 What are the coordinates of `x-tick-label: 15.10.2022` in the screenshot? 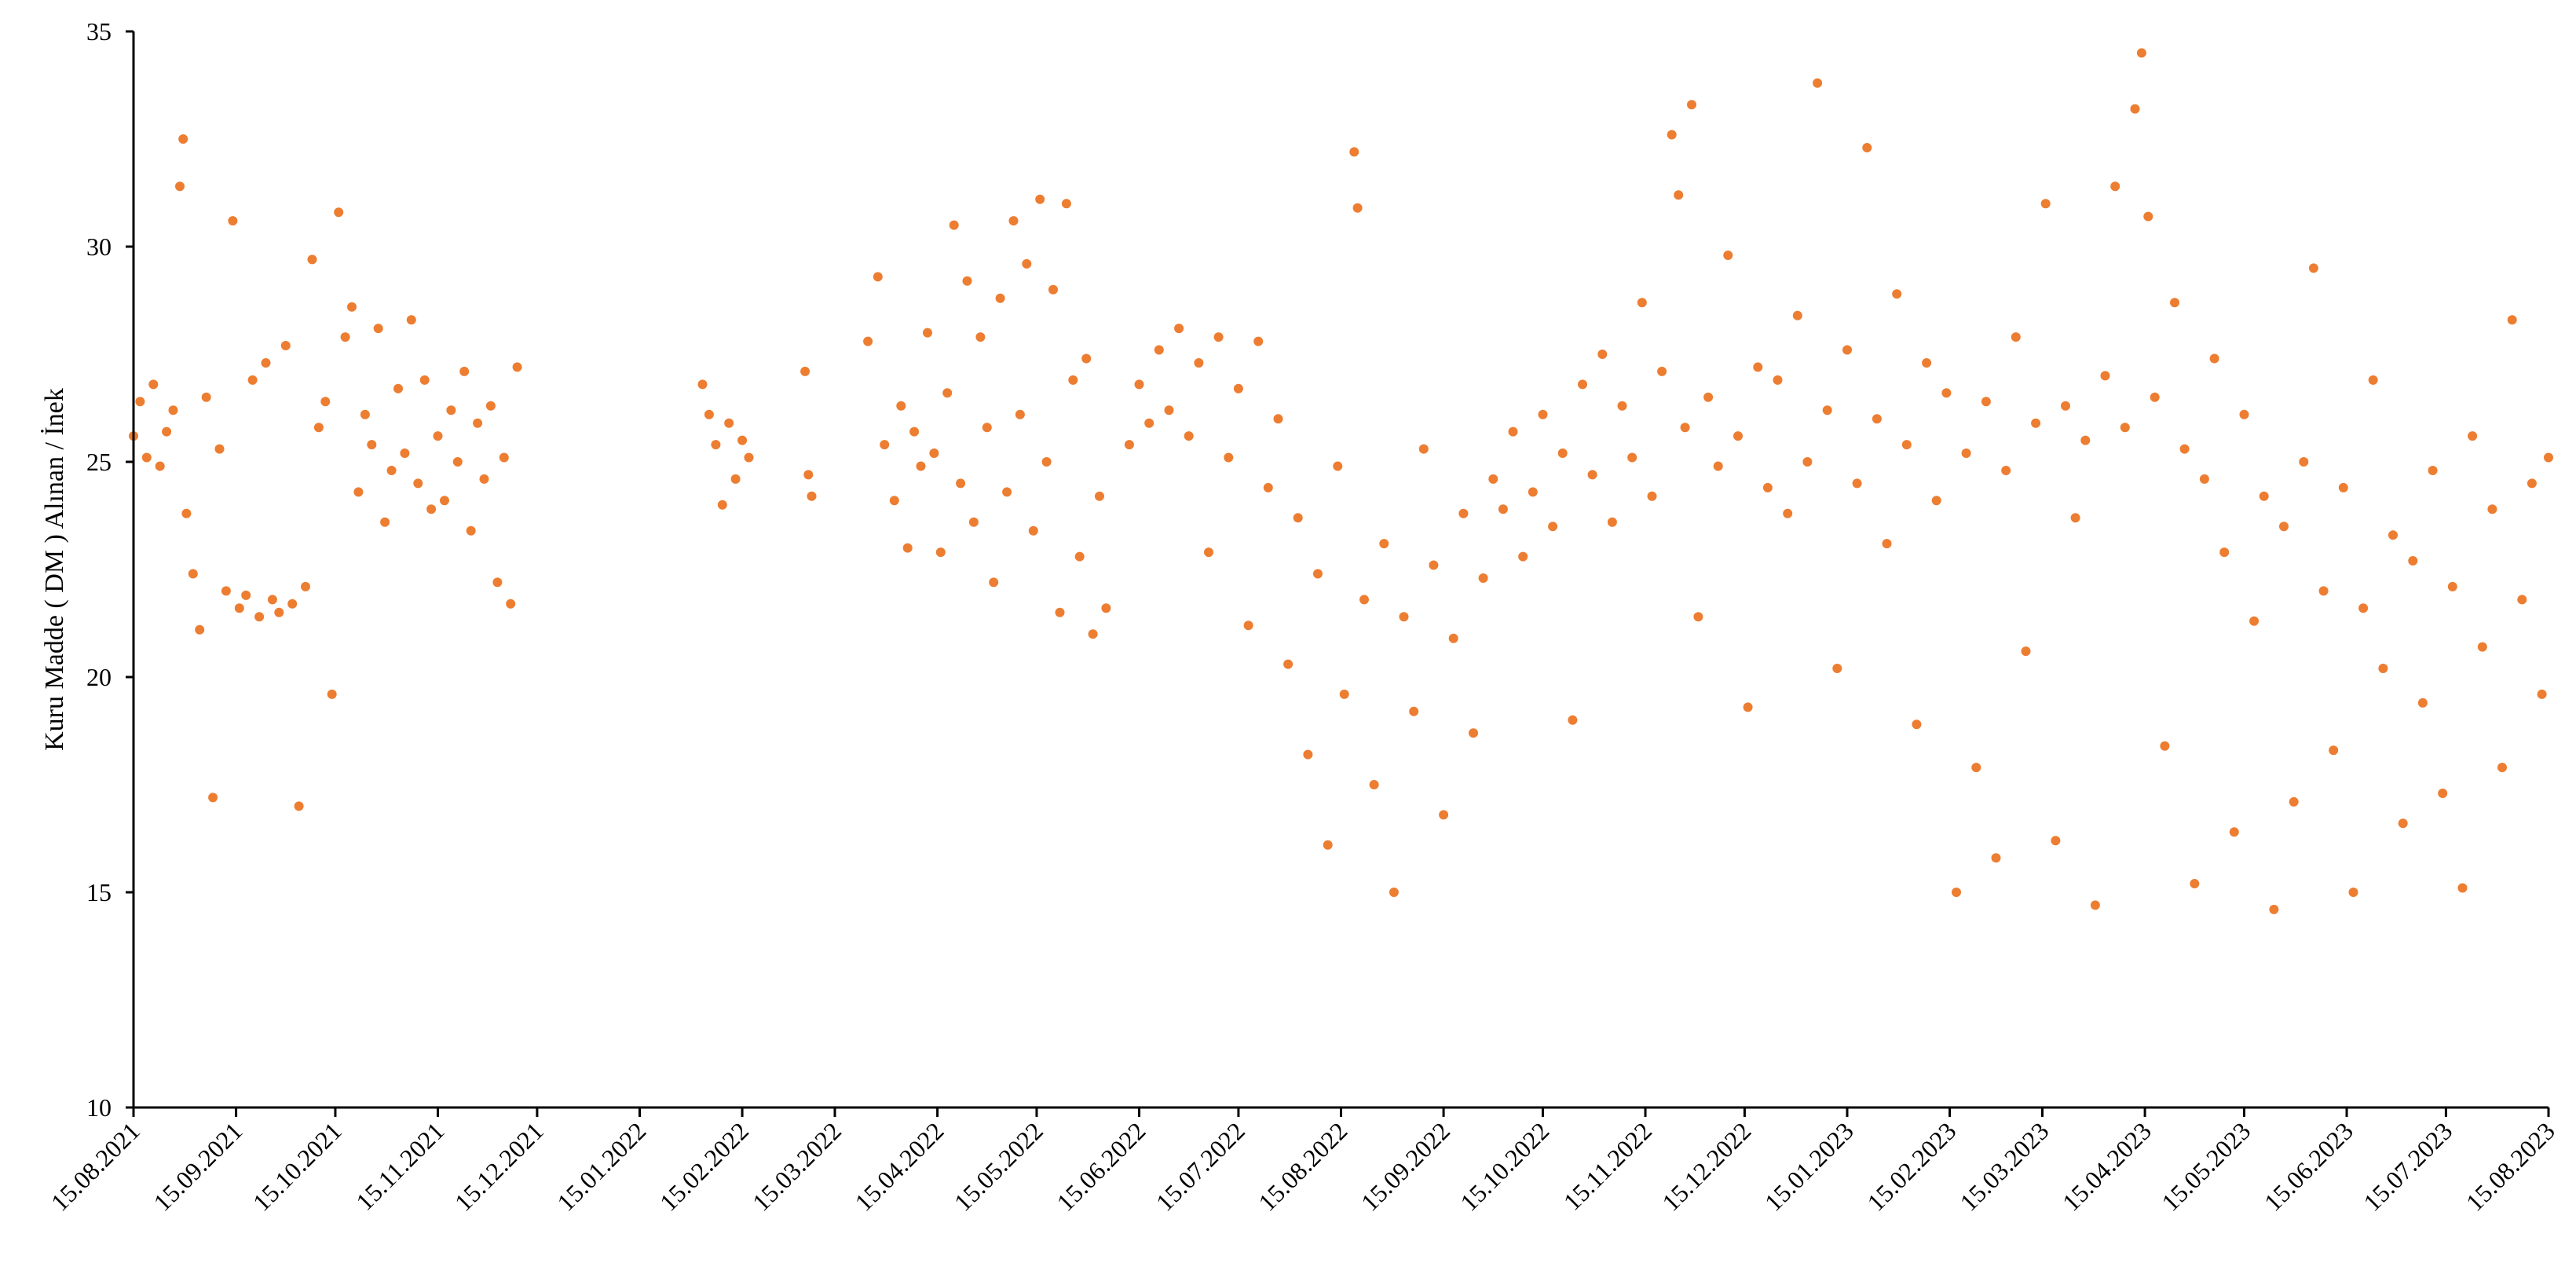 It's located at (1504, 1166).